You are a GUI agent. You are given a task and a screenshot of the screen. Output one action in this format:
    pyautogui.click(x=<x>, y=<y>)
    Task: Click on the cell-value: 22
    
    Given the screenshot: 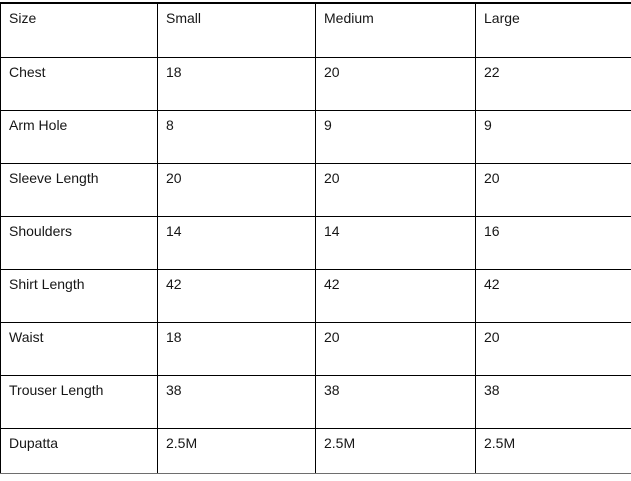 What is the action you would take?
    pyautogui.click(x=553, y=83)
    